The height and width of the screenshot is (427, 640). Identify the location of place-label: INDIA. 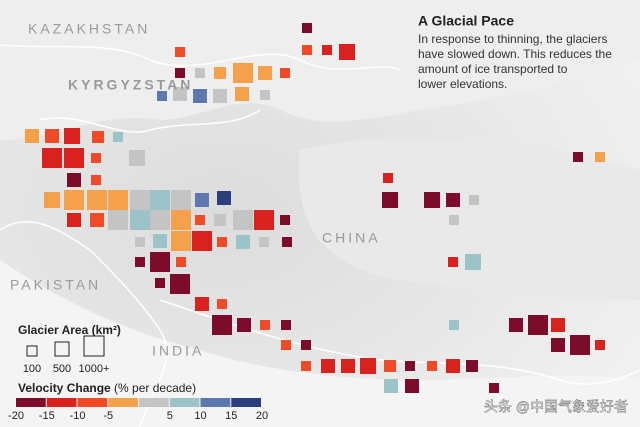
(178, 351).